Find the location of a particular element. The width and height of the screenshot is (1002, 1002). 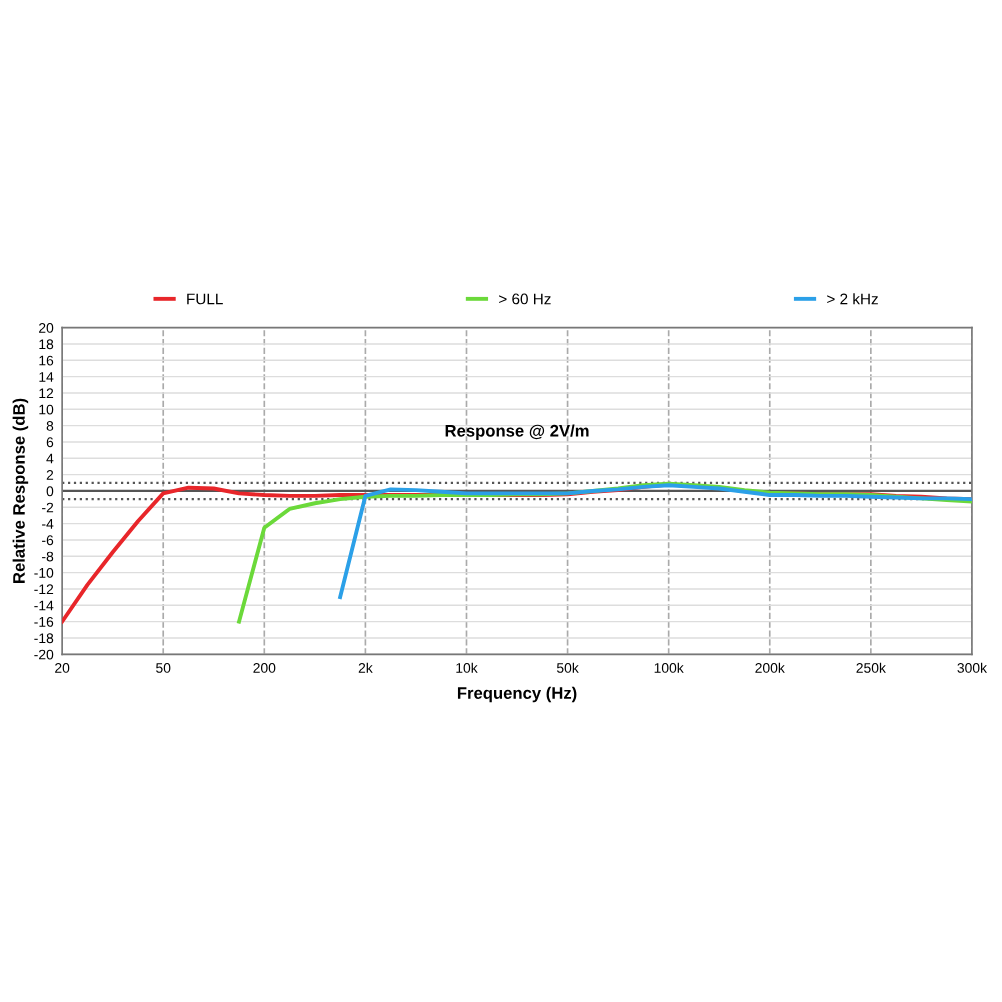

x-axis-title: Frequency (Hz) is located at coordinates (517, 694).